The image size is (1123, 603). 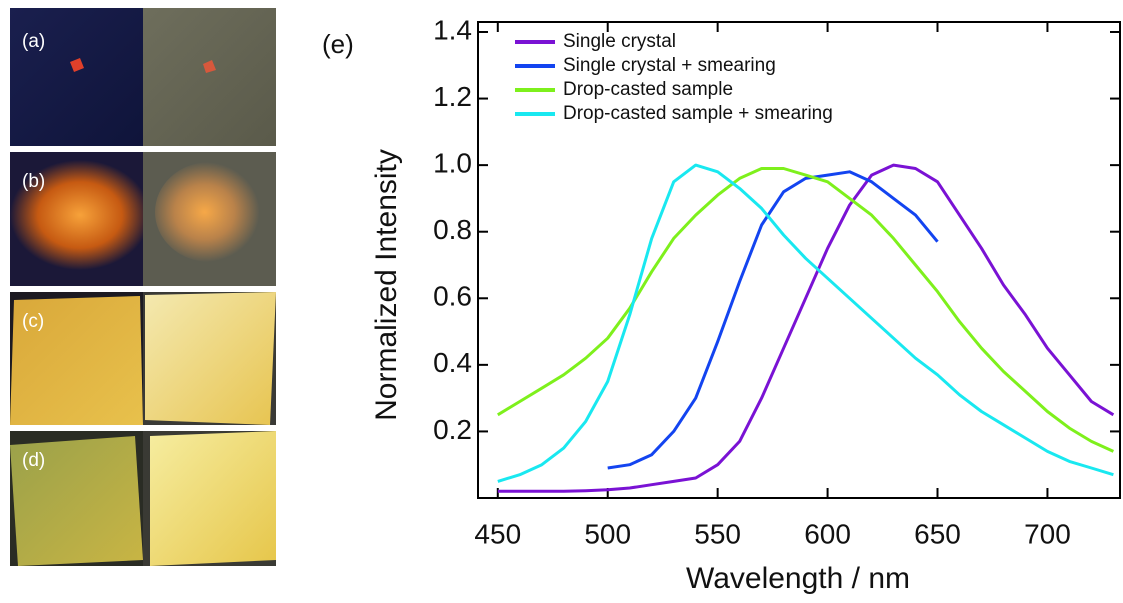 What do you see at coordinates (1047, 533) in the screenshot?
I see `x-tick-label: 700` at bounding box center [1047, 533].